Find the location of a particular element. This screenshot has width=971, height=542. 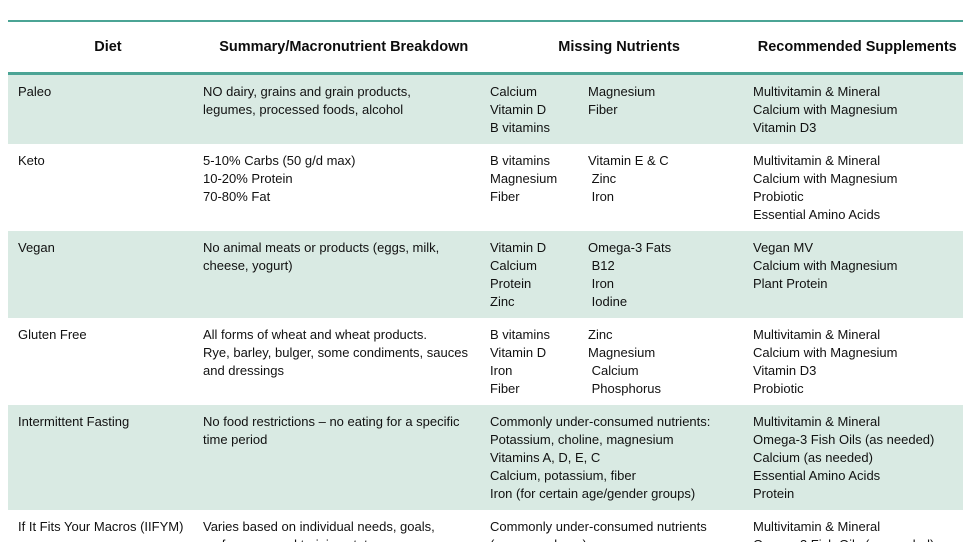

missing-nutrients-col2: Omega-3 Fats B12 Iron Iodine is located at coordinates (630, 274).